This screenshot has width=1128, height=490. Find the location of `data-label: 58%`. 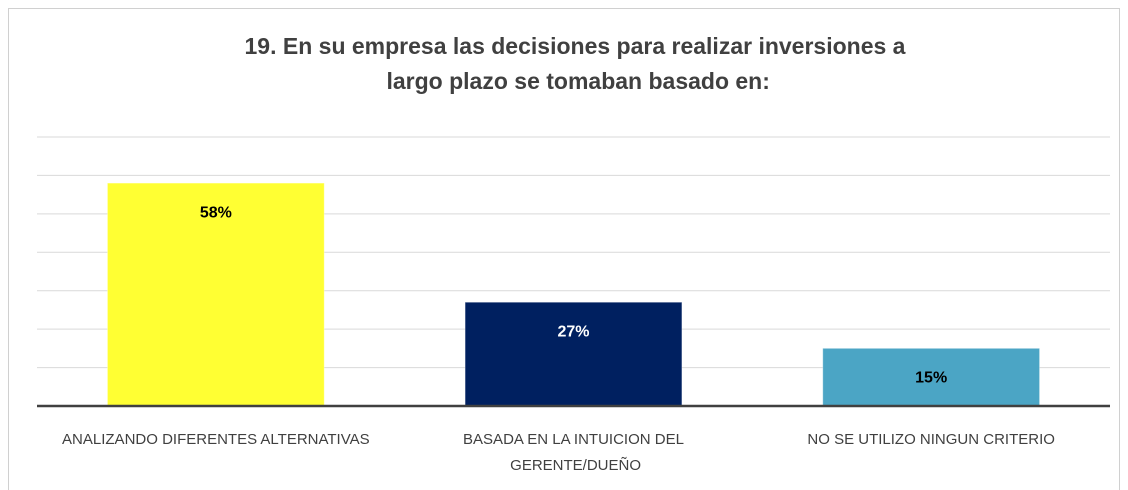

data-label: 58% is located at coordinates (216, 212).